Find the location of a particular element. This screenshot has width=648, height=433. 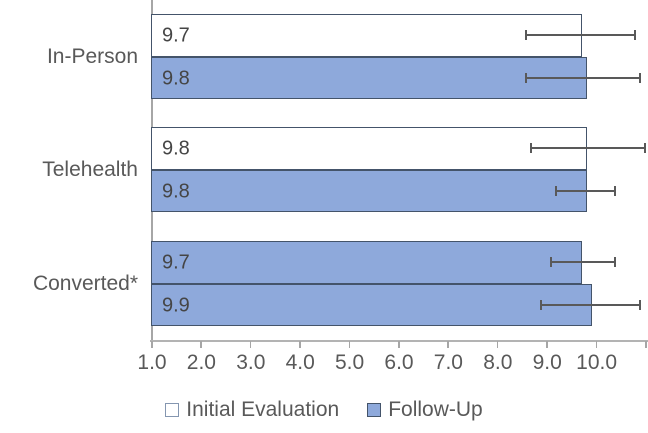

x-axis-tick-label: 5.0 is located at coordinates (349, 362).